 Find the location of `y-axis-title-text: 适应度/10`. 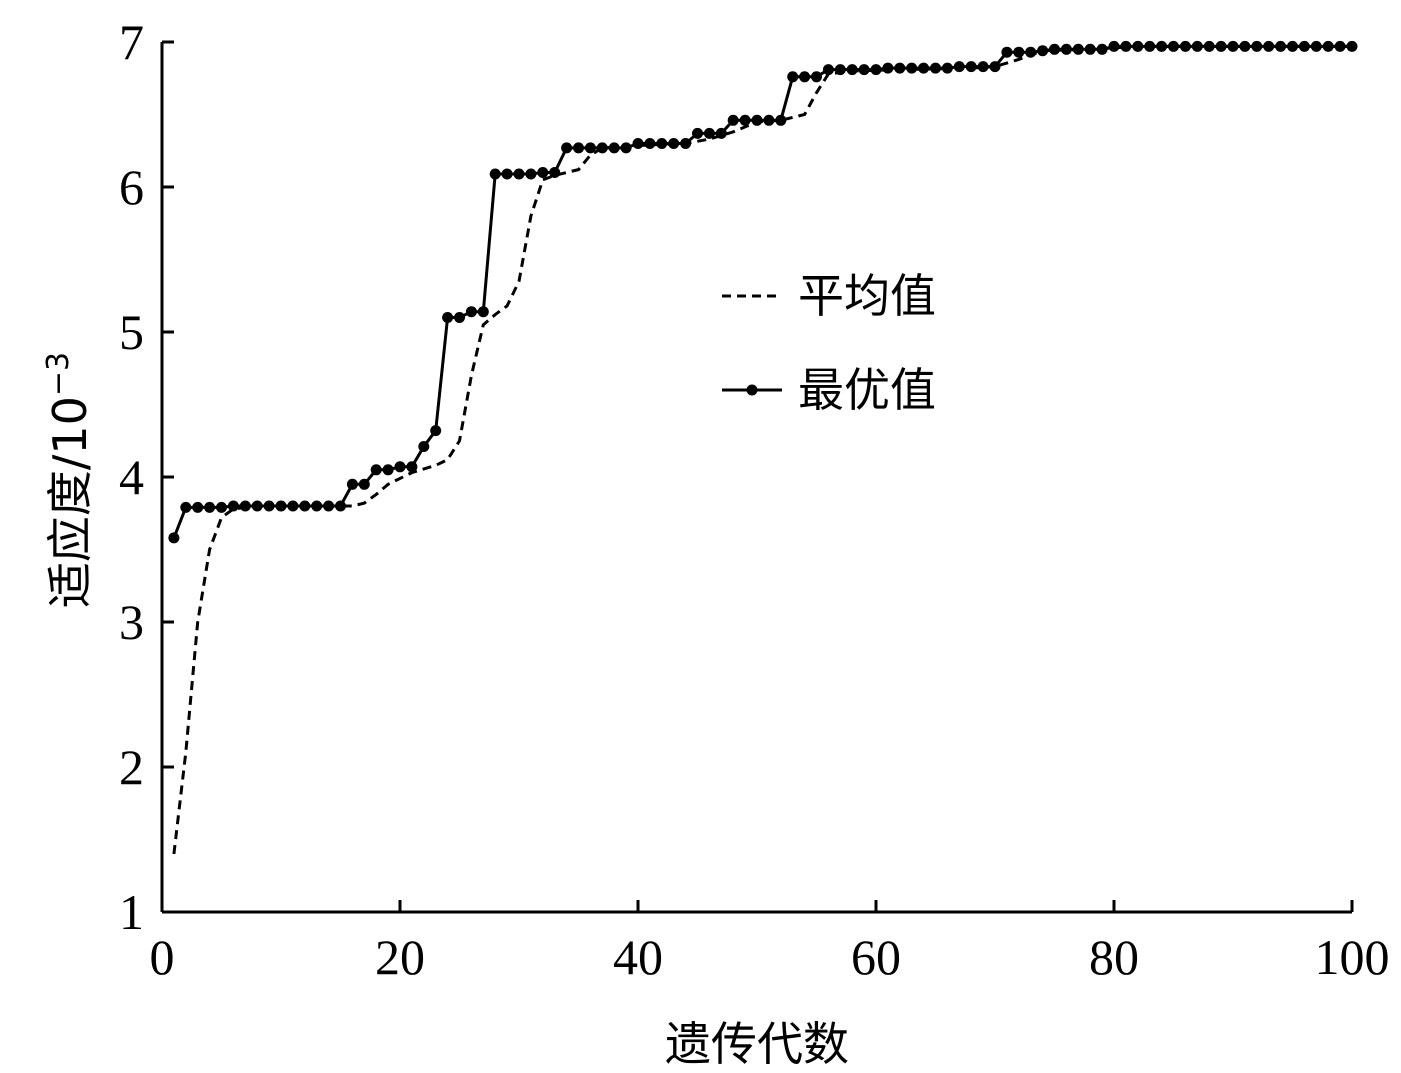

y-axis-title-text: 适应度/10 is located at coordinates (70, 502).